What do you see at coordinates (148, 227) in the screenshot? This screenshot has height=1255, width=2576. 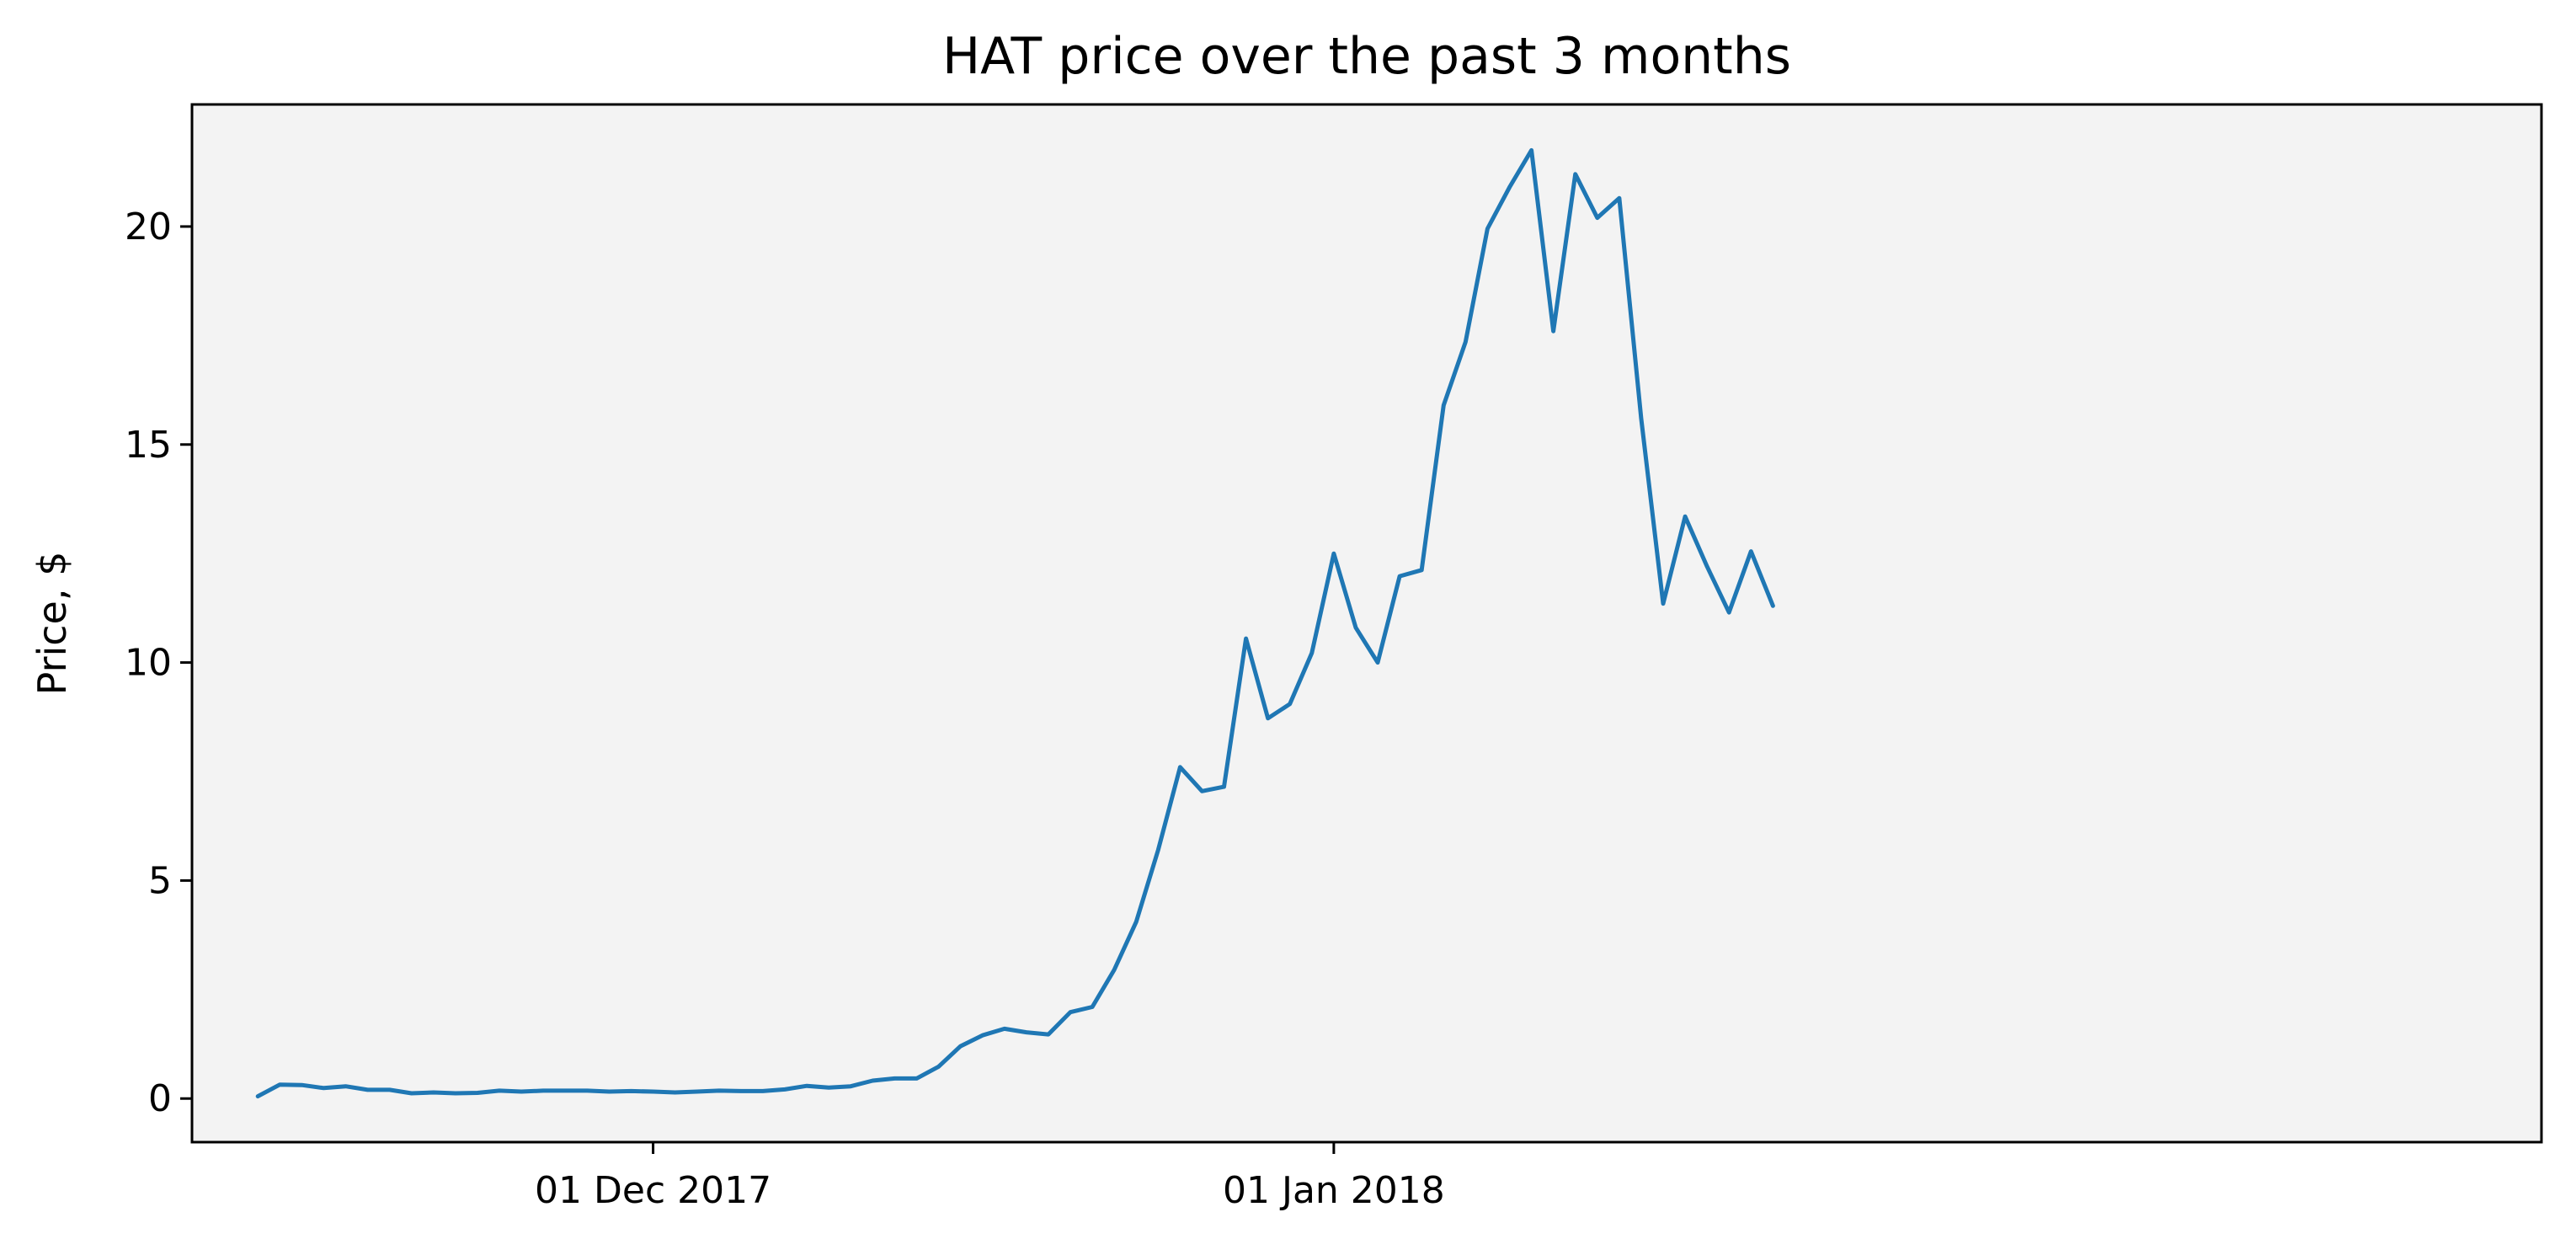 I see `y-tick-label: 20` at bounding box center [148, 227].